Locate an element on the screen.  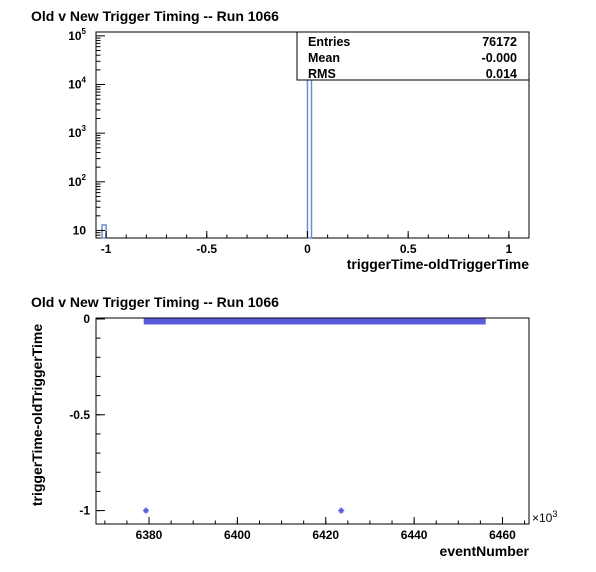
histogram-y-tick-label: 10 is located at coordinates (80, 230).